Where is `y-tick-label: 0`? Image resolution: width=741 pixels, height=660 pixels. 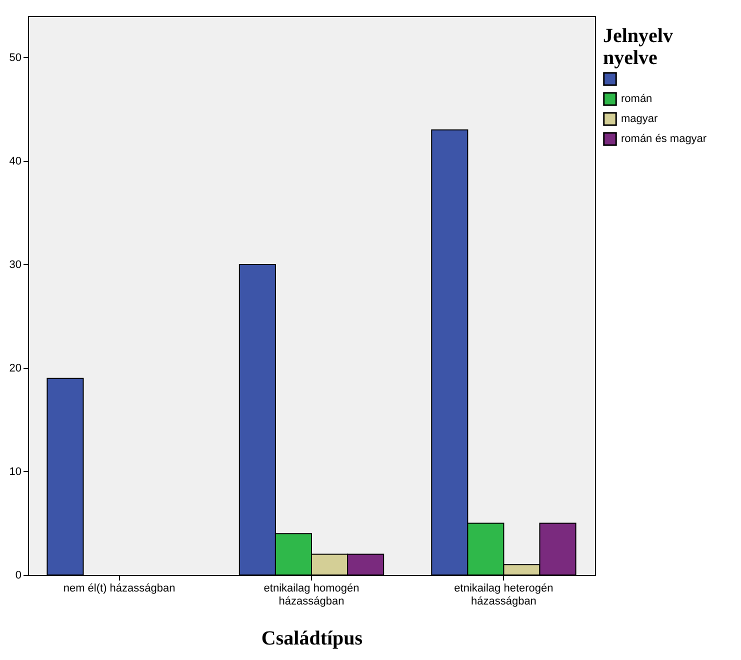
y-tick-label: 0 is located at coordinates (18, 576).